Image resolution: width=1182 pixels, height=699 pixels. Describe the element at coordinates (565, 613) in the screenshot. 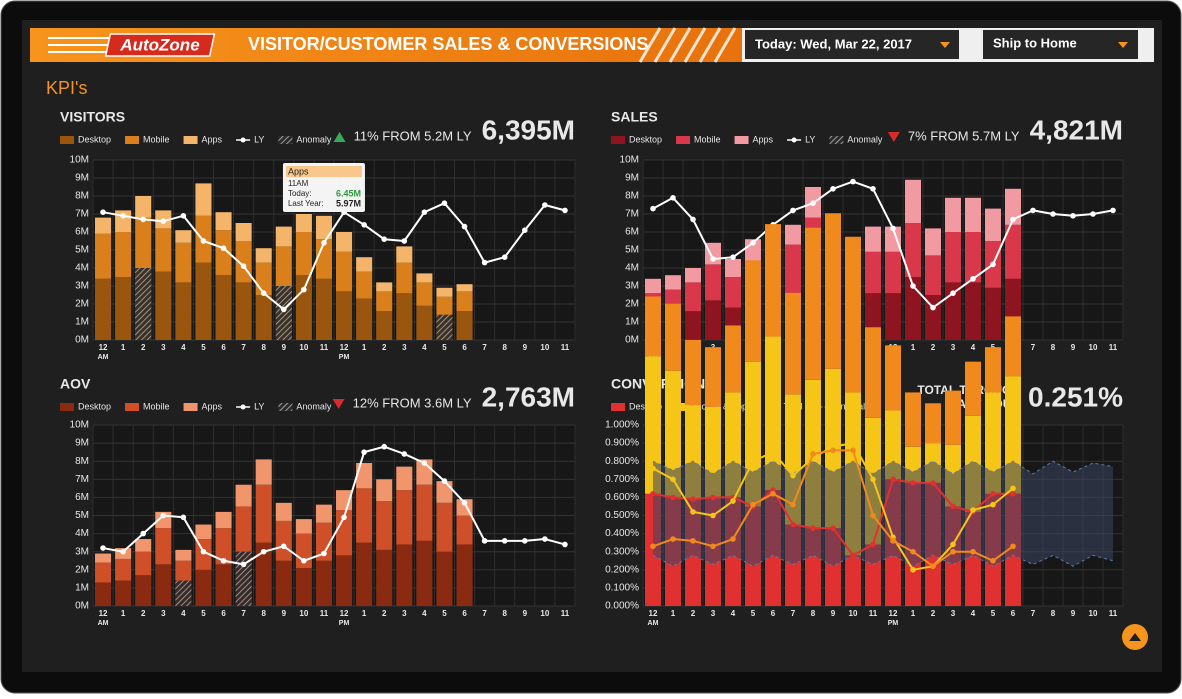

I see `x-tick-label: 11` at that location.